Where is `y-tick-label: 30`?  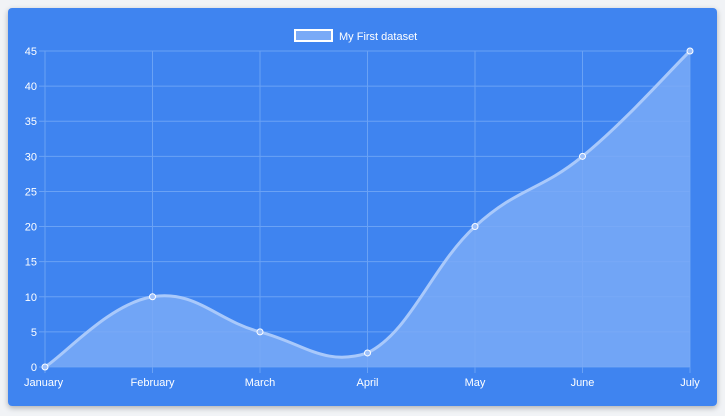
y-tick-label: 30 is located at coordinates (31, 157).